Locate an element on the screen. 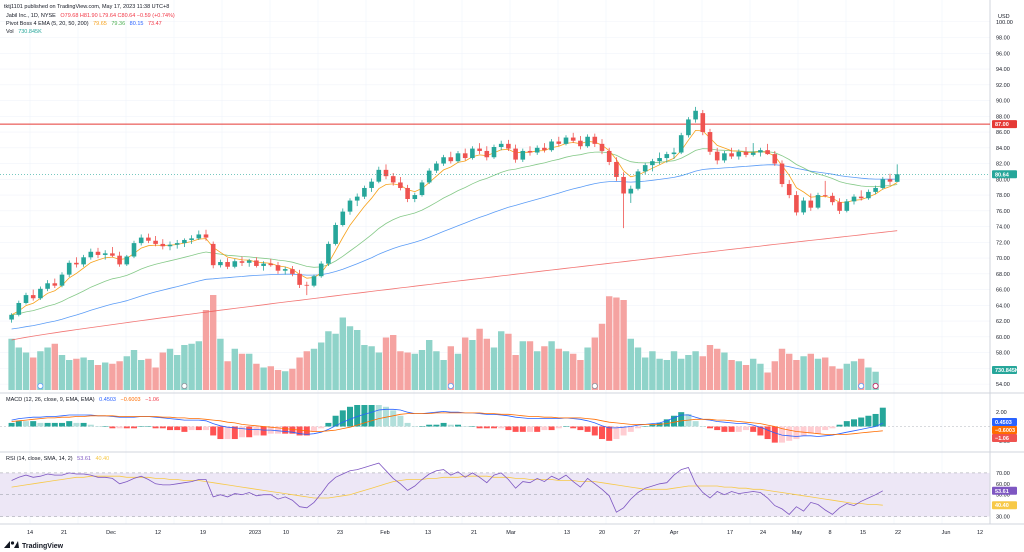  rsi-tag-bg is located at coordinates (1004, 490).